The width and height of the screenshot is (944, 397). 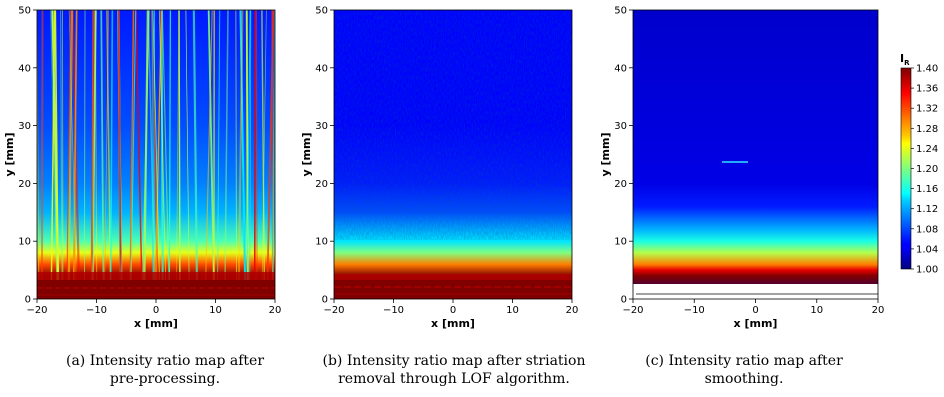 What do you see at coordinates (755, 230) in the screenshot?
I see `detail-c` at bounding box center [755, 230].